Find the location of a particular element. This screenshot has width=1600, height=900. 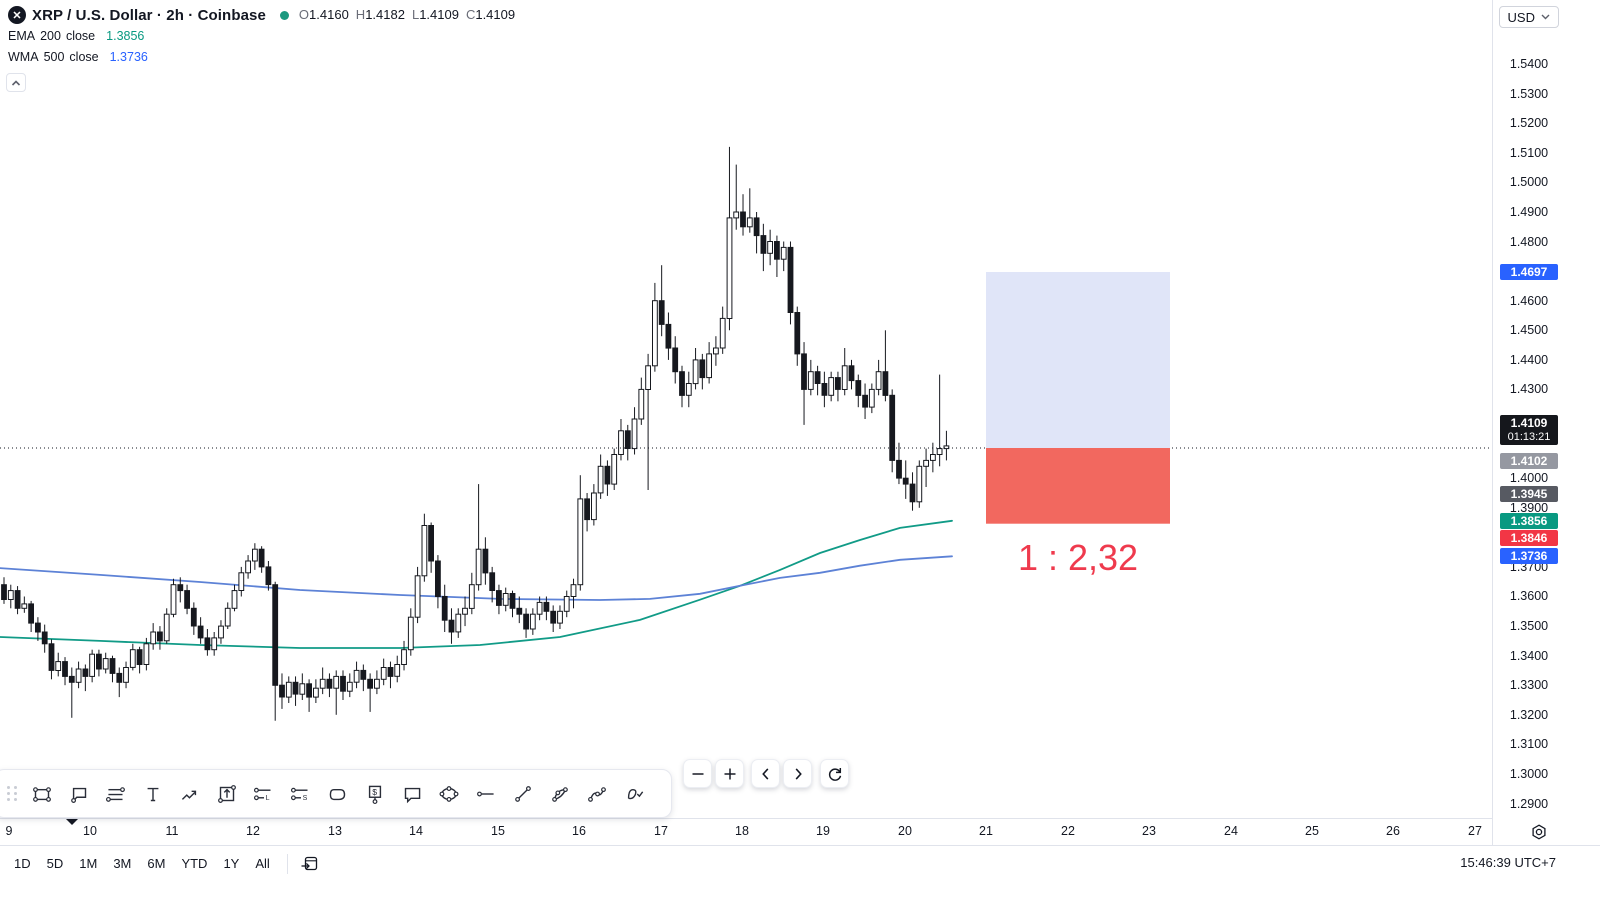

scroll-right-button is located at coordinates (797, 773).